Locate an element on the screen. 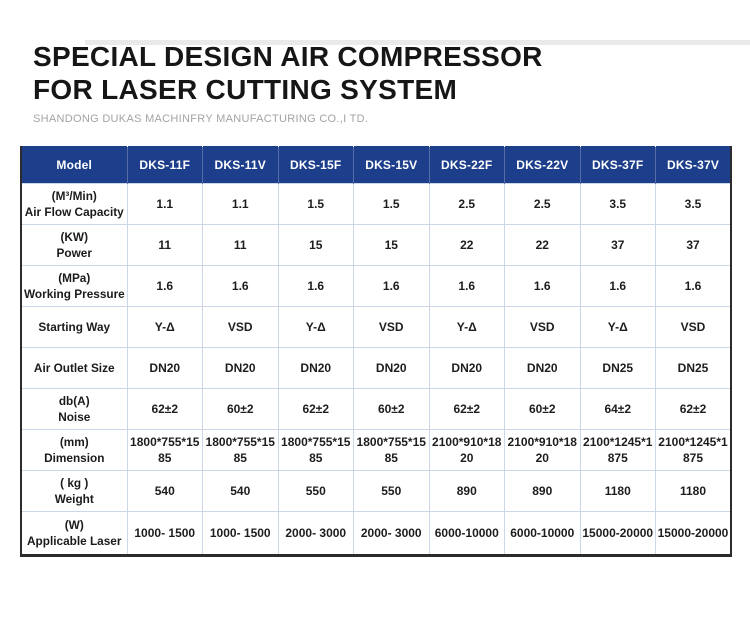 This screenshot has height=627, width=750. spec-value-cell: 11 is located at coordinates (164, 245).